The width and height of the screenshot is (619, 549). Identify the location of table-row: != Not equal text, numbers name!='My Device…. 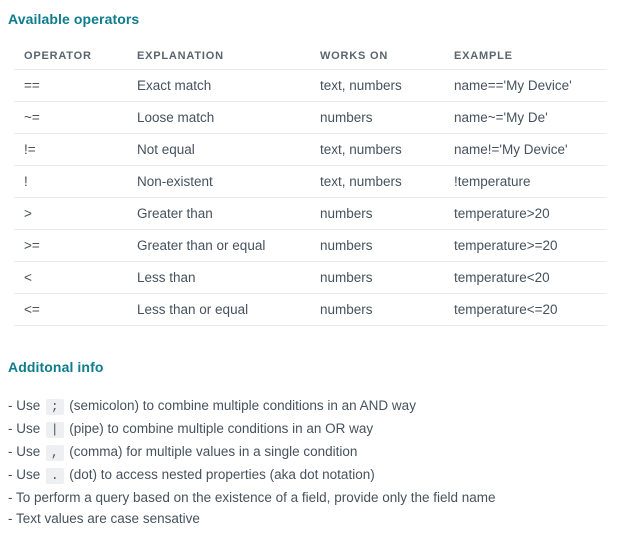
(310, 149).